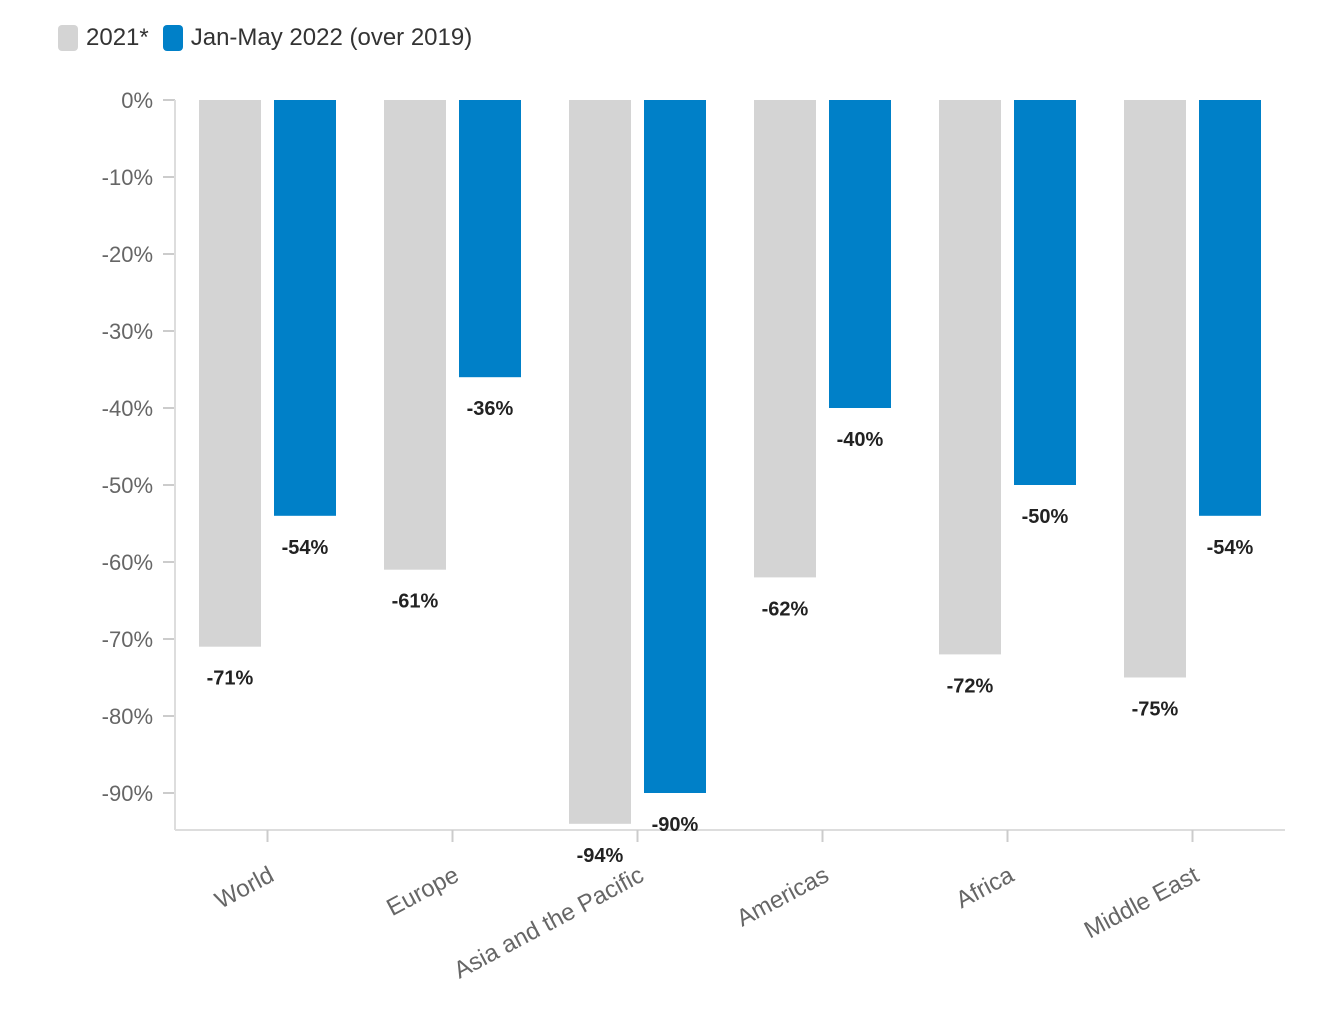 The height and width of the screenshot is (1014, 1342). I want to click on legend-item-2021: 2021*, so click(103, 38).